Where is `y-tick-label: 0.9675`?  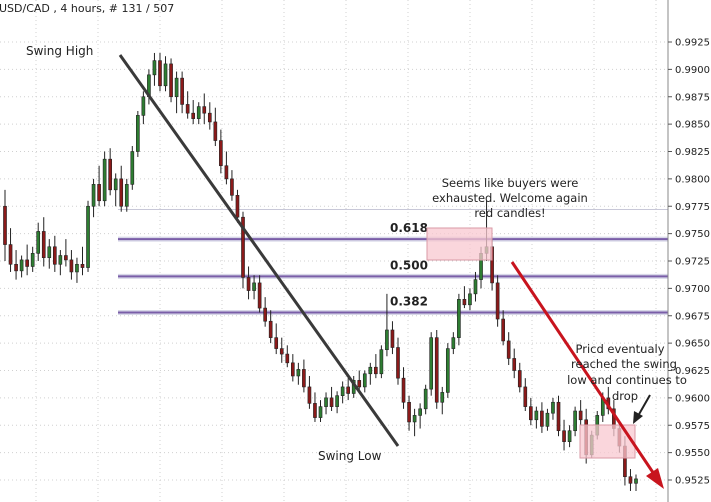 y-tick-label: 0.9675 is located at coordinates (692, 316).